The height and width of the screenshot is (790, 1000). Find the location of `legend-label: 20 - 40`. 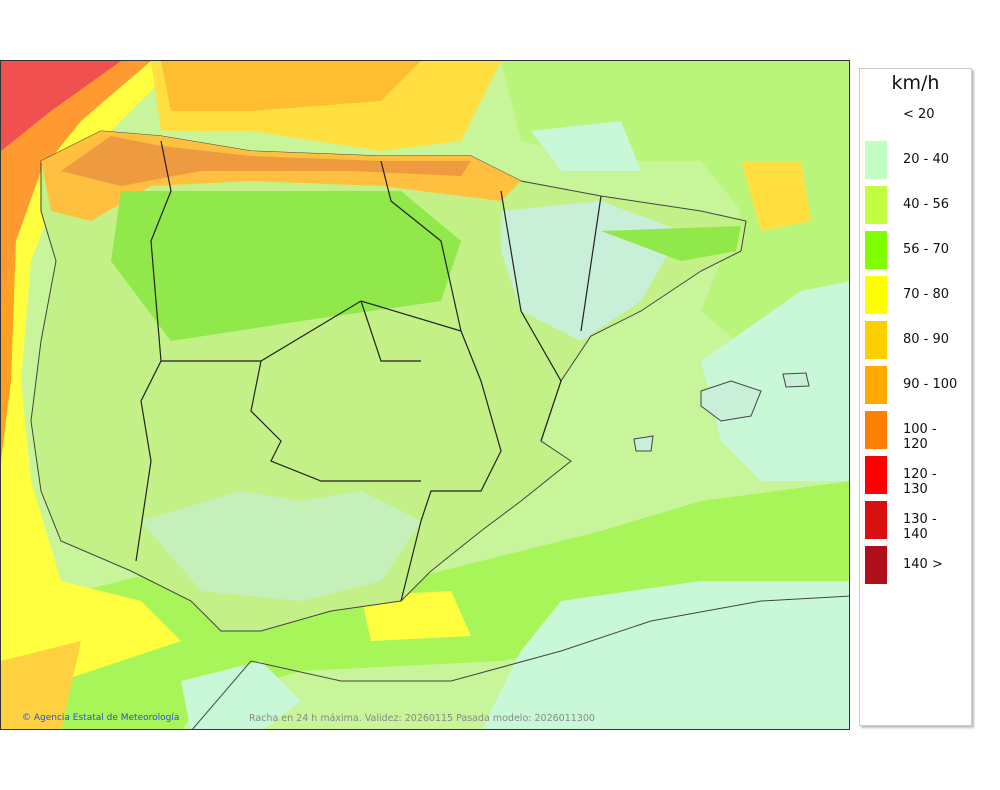

legend-label: 20 - 40 is located at coordinates (926, 159).